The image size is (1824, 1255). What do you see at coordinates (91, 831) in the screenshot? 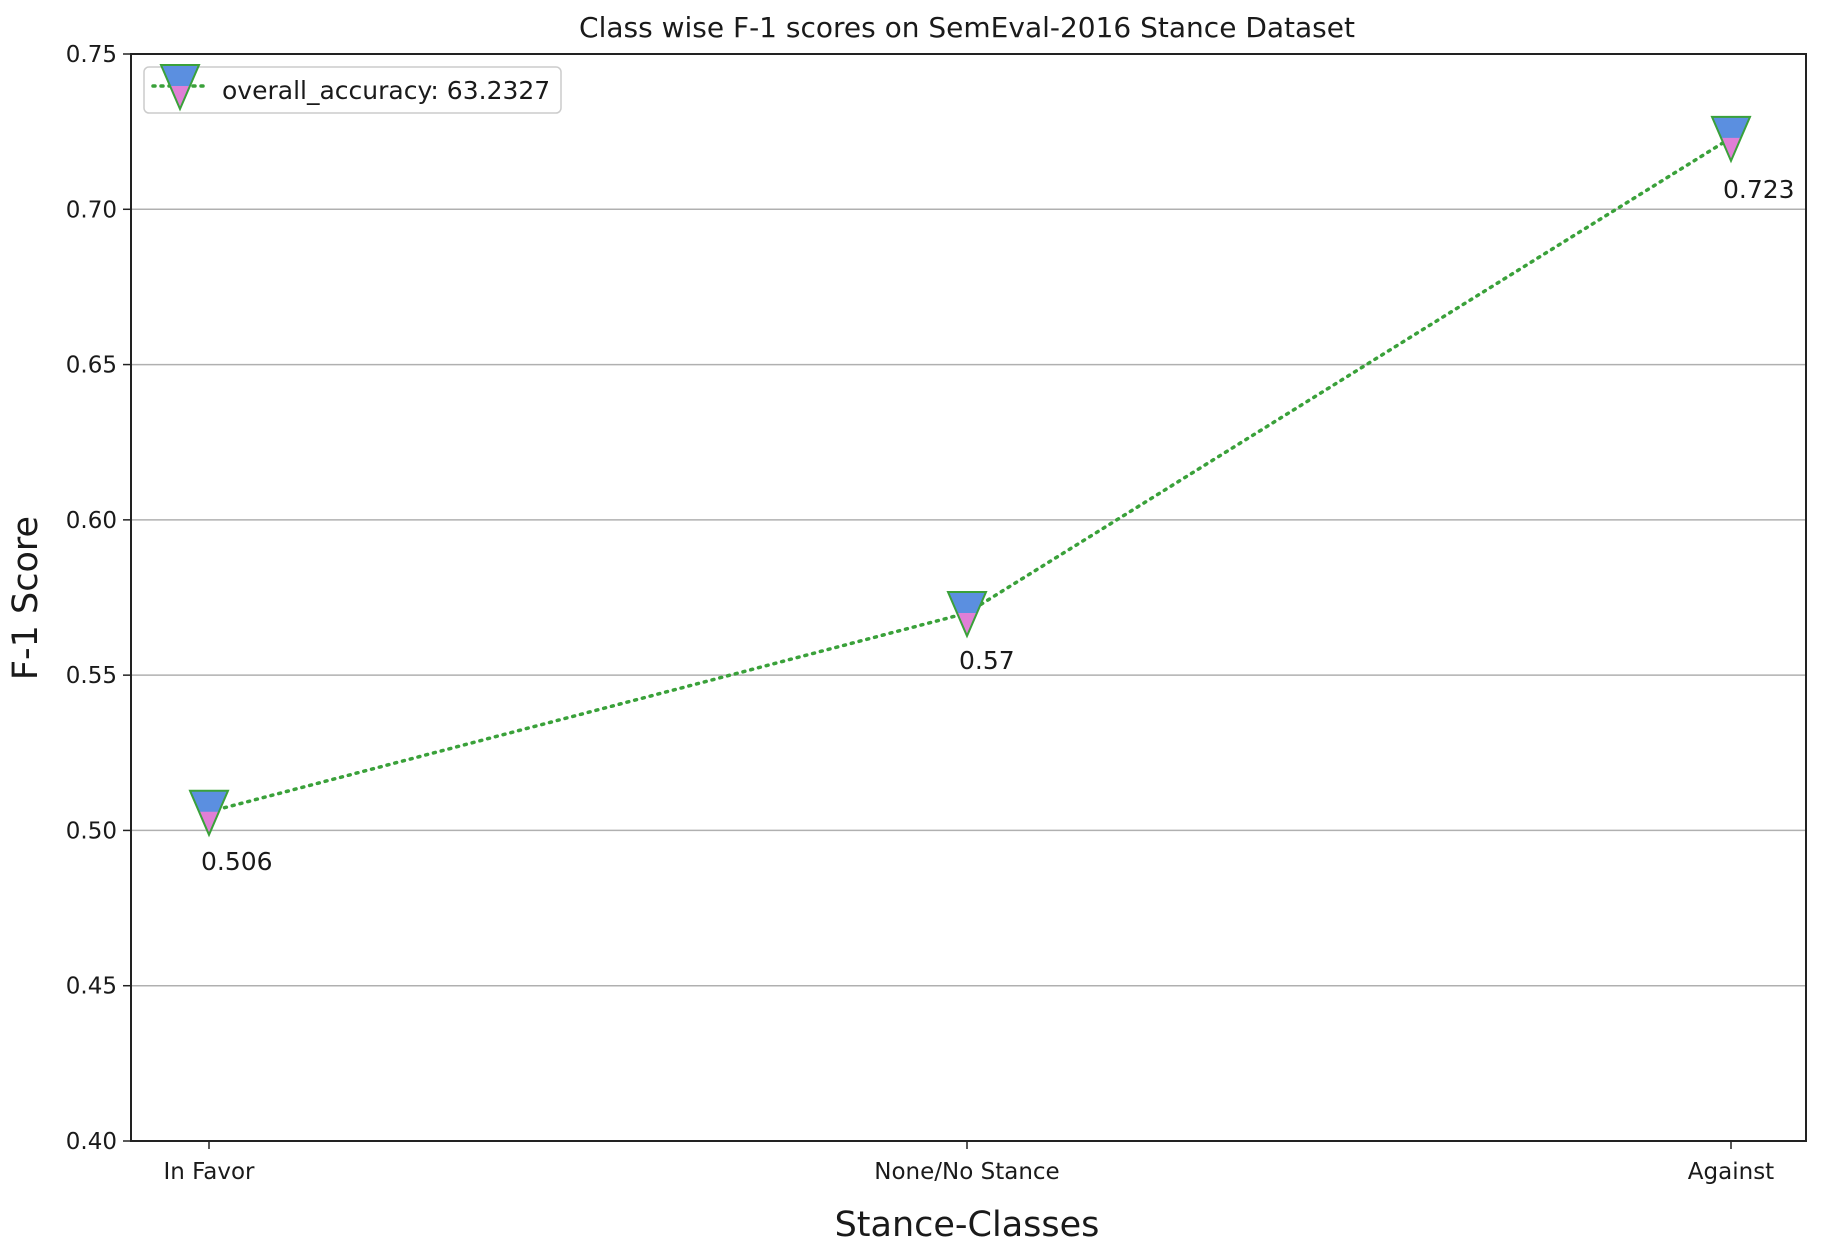
I see `y-tick-label: 0.50` at bounding box center [91, 831].